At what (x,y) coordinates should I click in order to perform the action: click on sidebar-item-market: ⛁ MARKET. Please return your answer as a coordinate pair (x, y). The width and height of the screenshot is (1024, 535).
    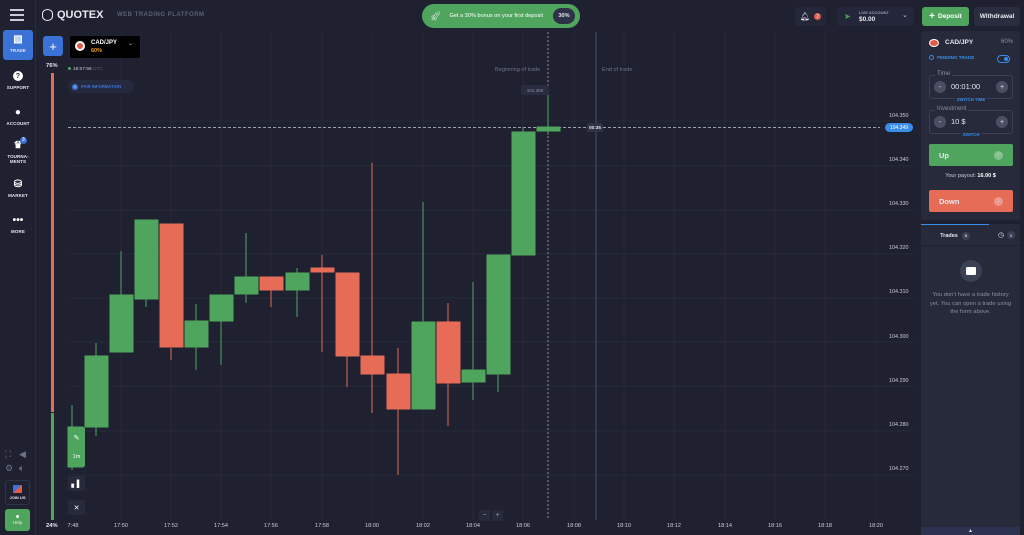
    Looking at the image, I should click on (18, 190).